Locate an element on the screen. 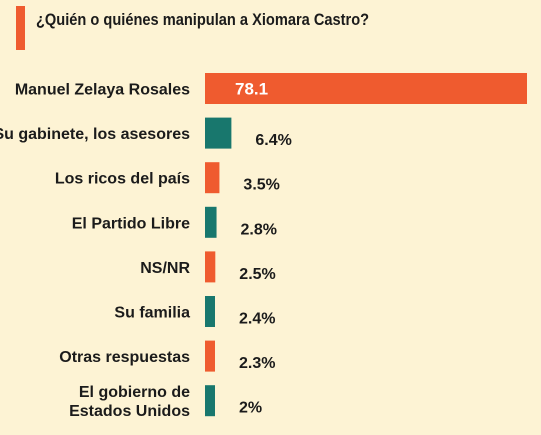 This screenshot has height=435, width=541. category-label-6: Otras respuestas is located at coordinates (124, 357).